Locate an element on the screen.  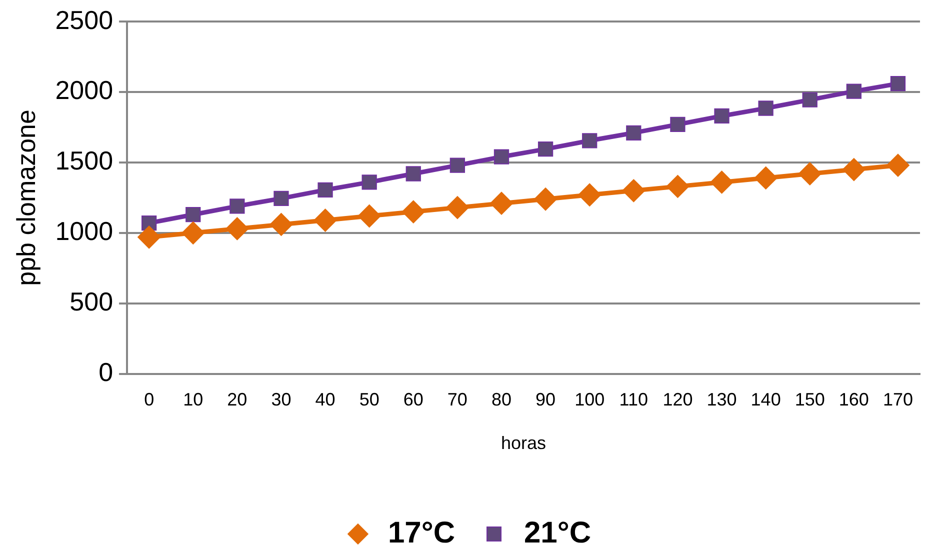
x-tick-label: 0 is located at coordinates (149, 400).